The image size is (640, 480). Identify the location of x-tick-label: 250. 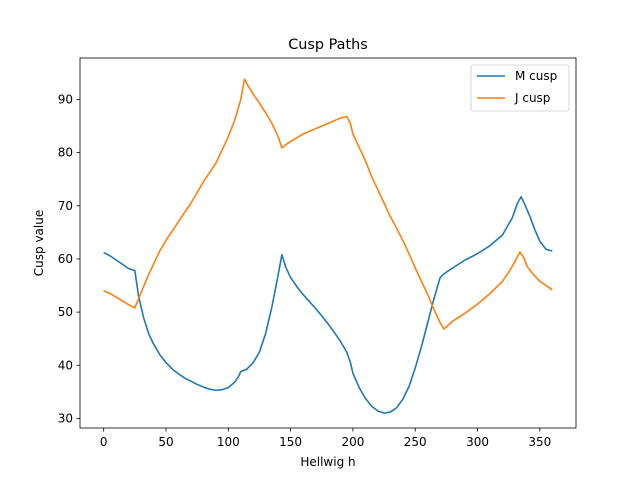
(415, 442).